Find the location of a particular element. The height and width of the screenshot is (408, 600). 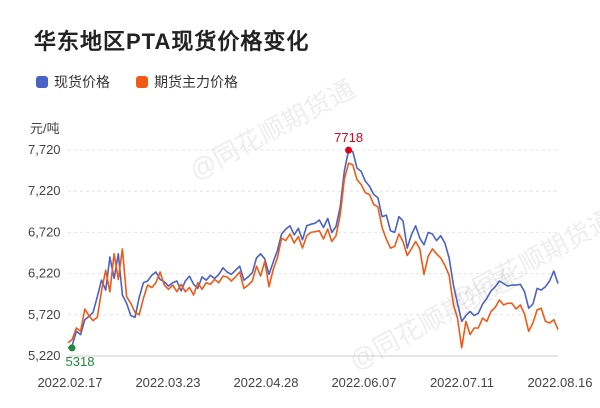

x-tick-label: 2022.03.23 is located at coordinates (167, 382).